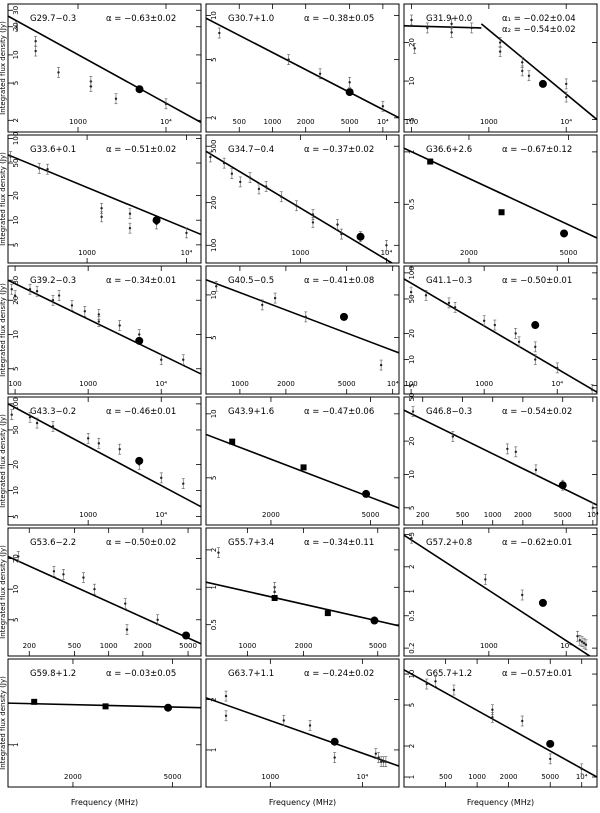 The image size is (600, 813). I want to click on source-name: G34.7−0.4, so click(251, 150).